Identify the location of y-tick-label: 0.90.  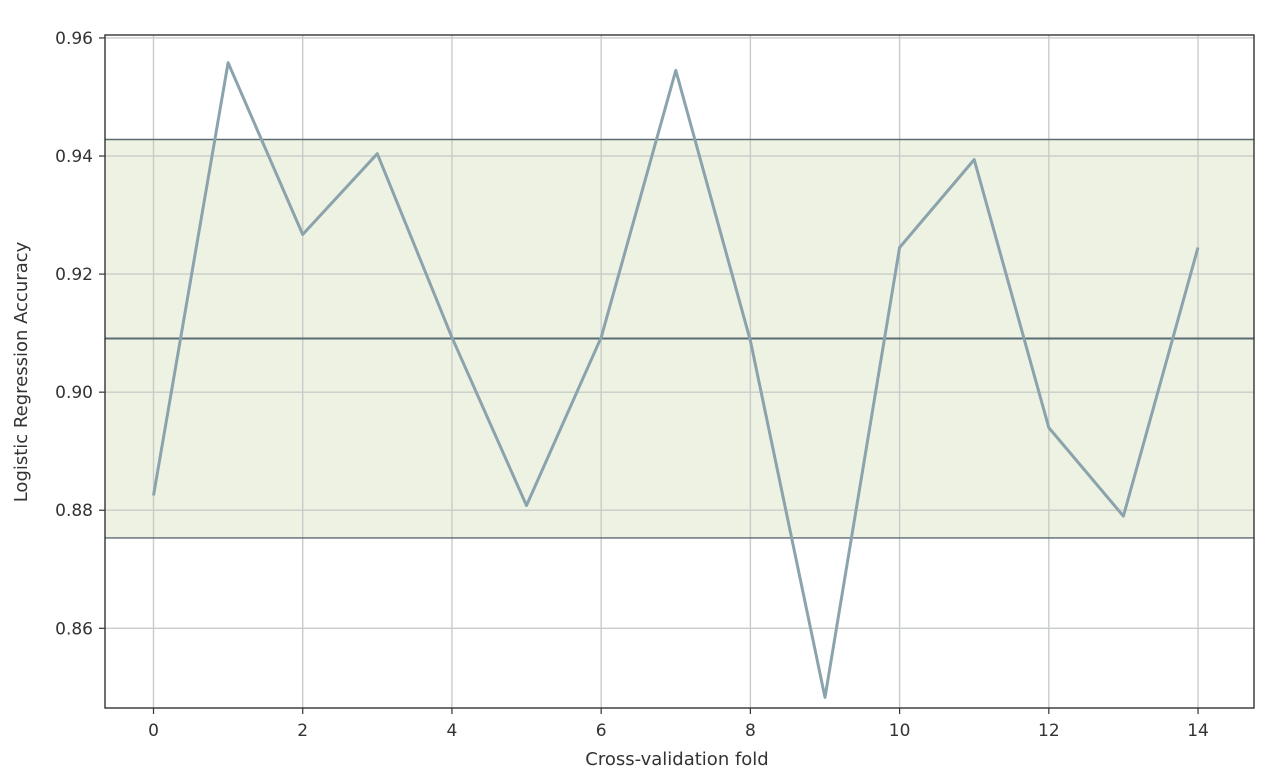
(74, 393).